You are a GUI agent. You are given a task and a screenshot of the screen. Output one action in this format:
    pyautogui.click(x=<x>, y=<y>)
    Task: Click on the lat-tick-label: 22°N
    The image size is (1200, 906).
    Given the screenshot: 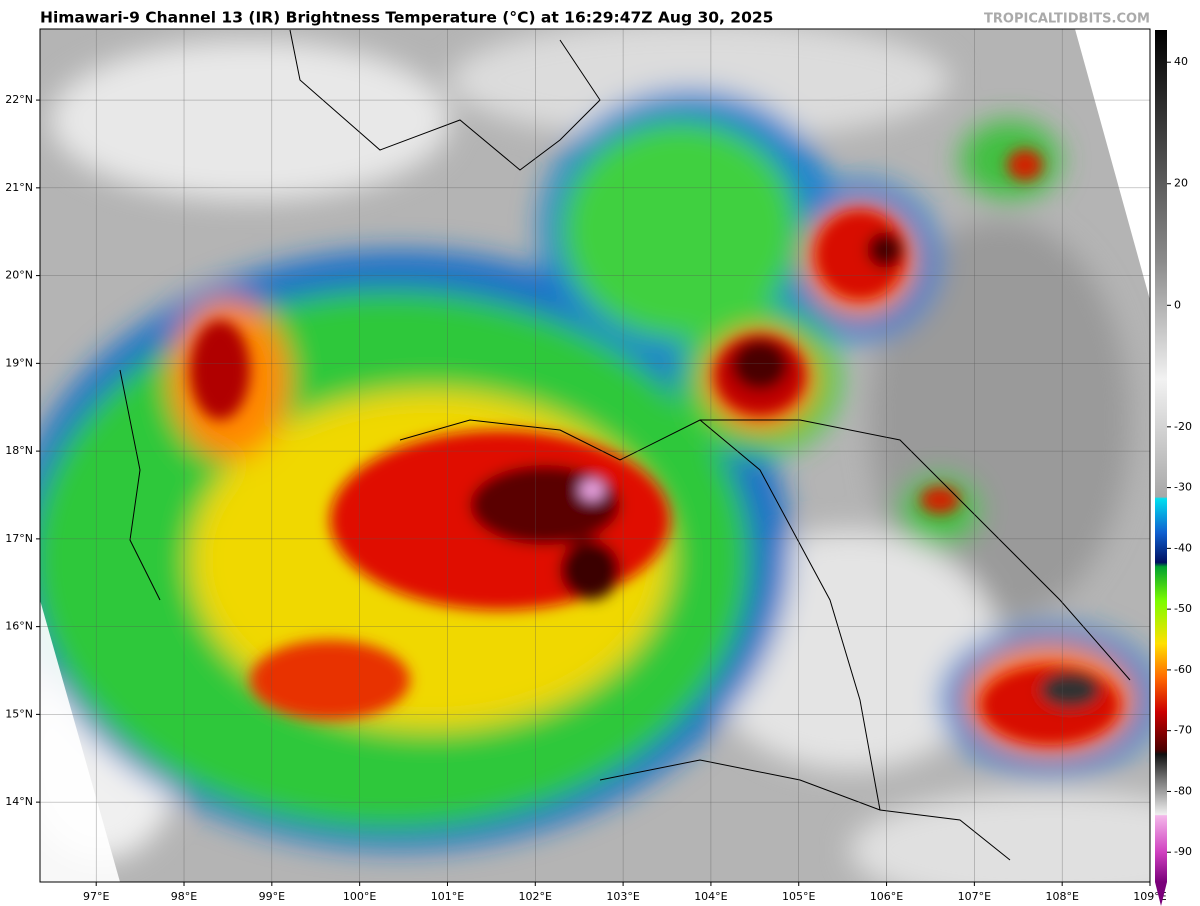 What is the action you would take?
    pyautogui.click(x=19, y=99)
    